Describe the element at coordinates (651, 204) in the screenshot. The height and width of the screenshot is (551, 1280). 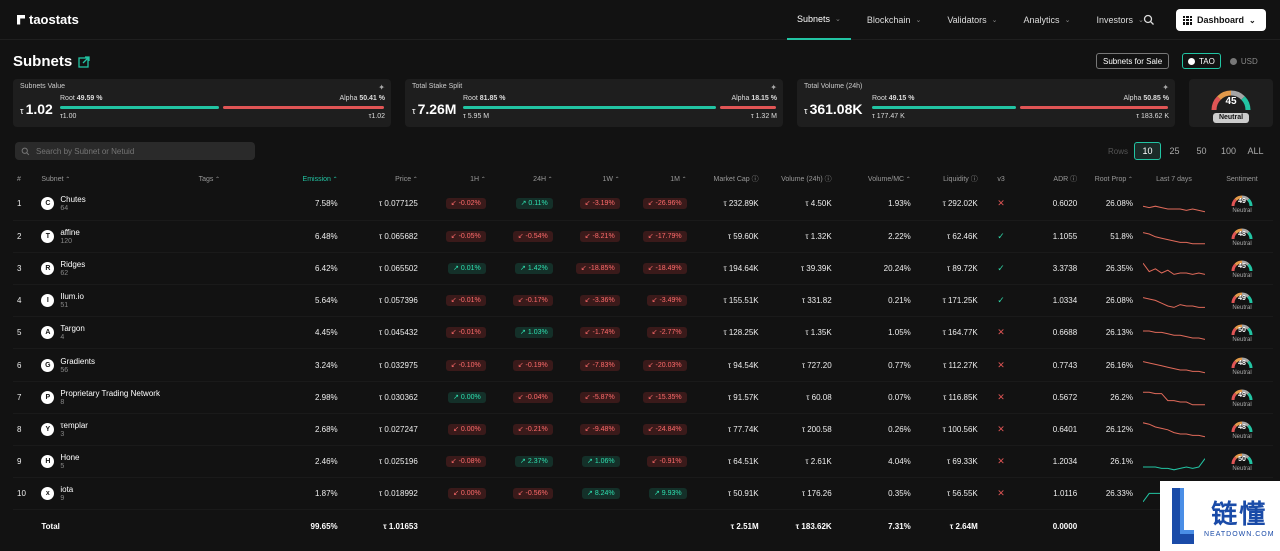
I see `arrow-down-left-icon: ↙` at that location.